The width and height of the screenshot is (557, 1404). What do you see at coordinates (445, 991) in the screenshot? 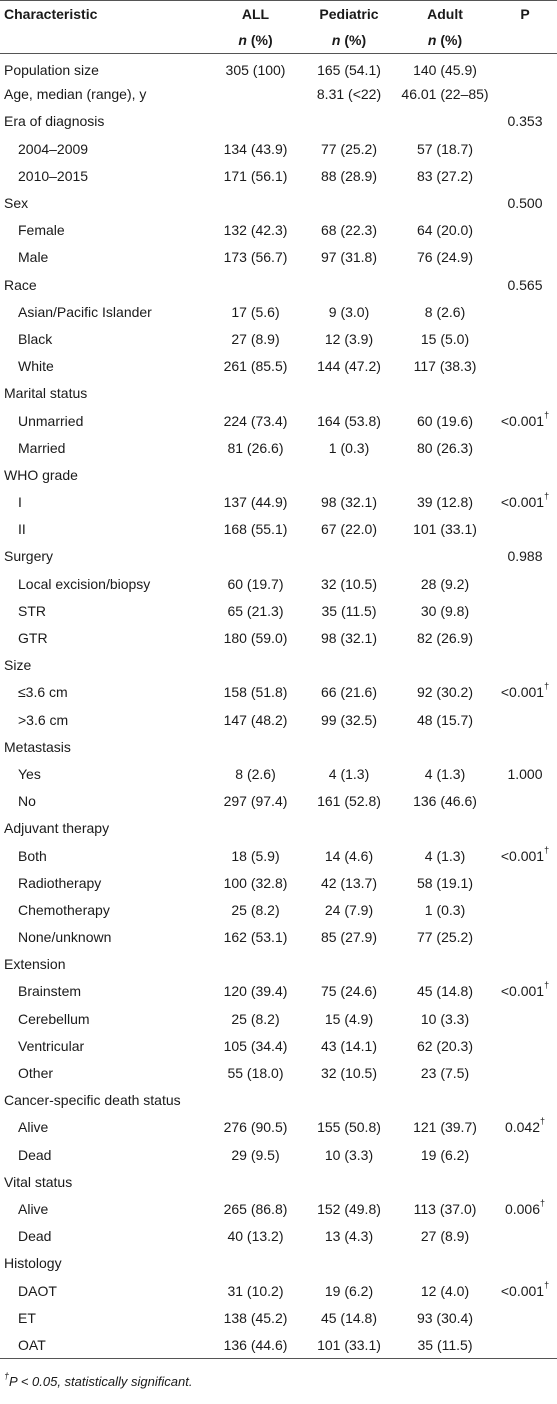
I see `cell-adult: 45 (14.8)` at bounding box center [445, 991].